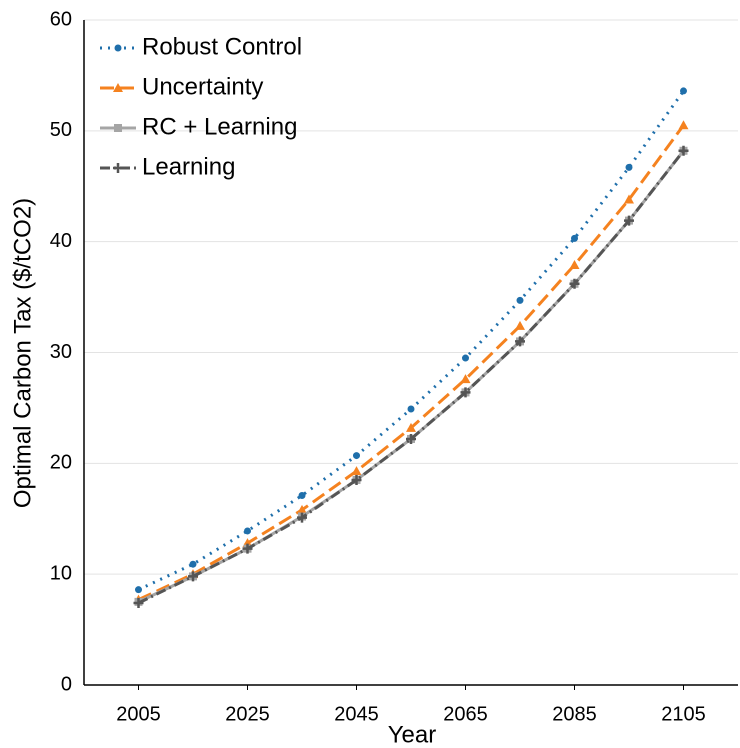  I want to click on x-axis-label: Year, so click(412, 734).